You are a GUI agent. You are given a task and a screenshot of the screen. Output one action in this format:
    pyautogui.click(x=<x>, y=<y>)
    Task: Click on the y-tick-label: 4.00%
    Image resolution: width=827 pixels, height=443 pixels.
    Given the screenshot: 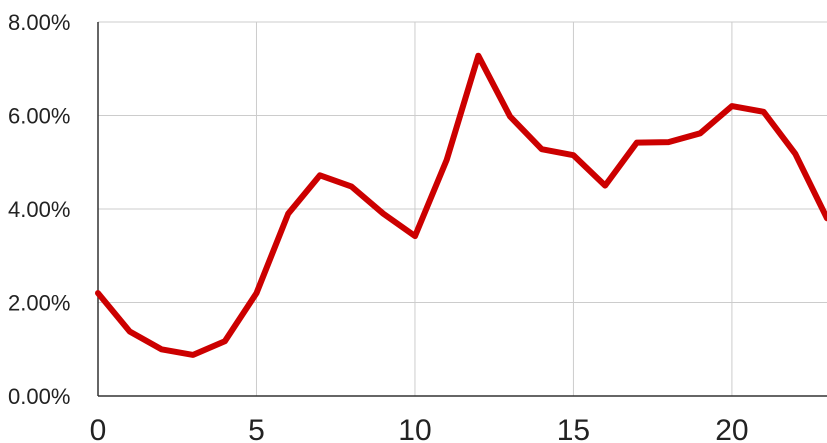 What is the action you would take?
    pyautogui.click(x=39, y=209)
    